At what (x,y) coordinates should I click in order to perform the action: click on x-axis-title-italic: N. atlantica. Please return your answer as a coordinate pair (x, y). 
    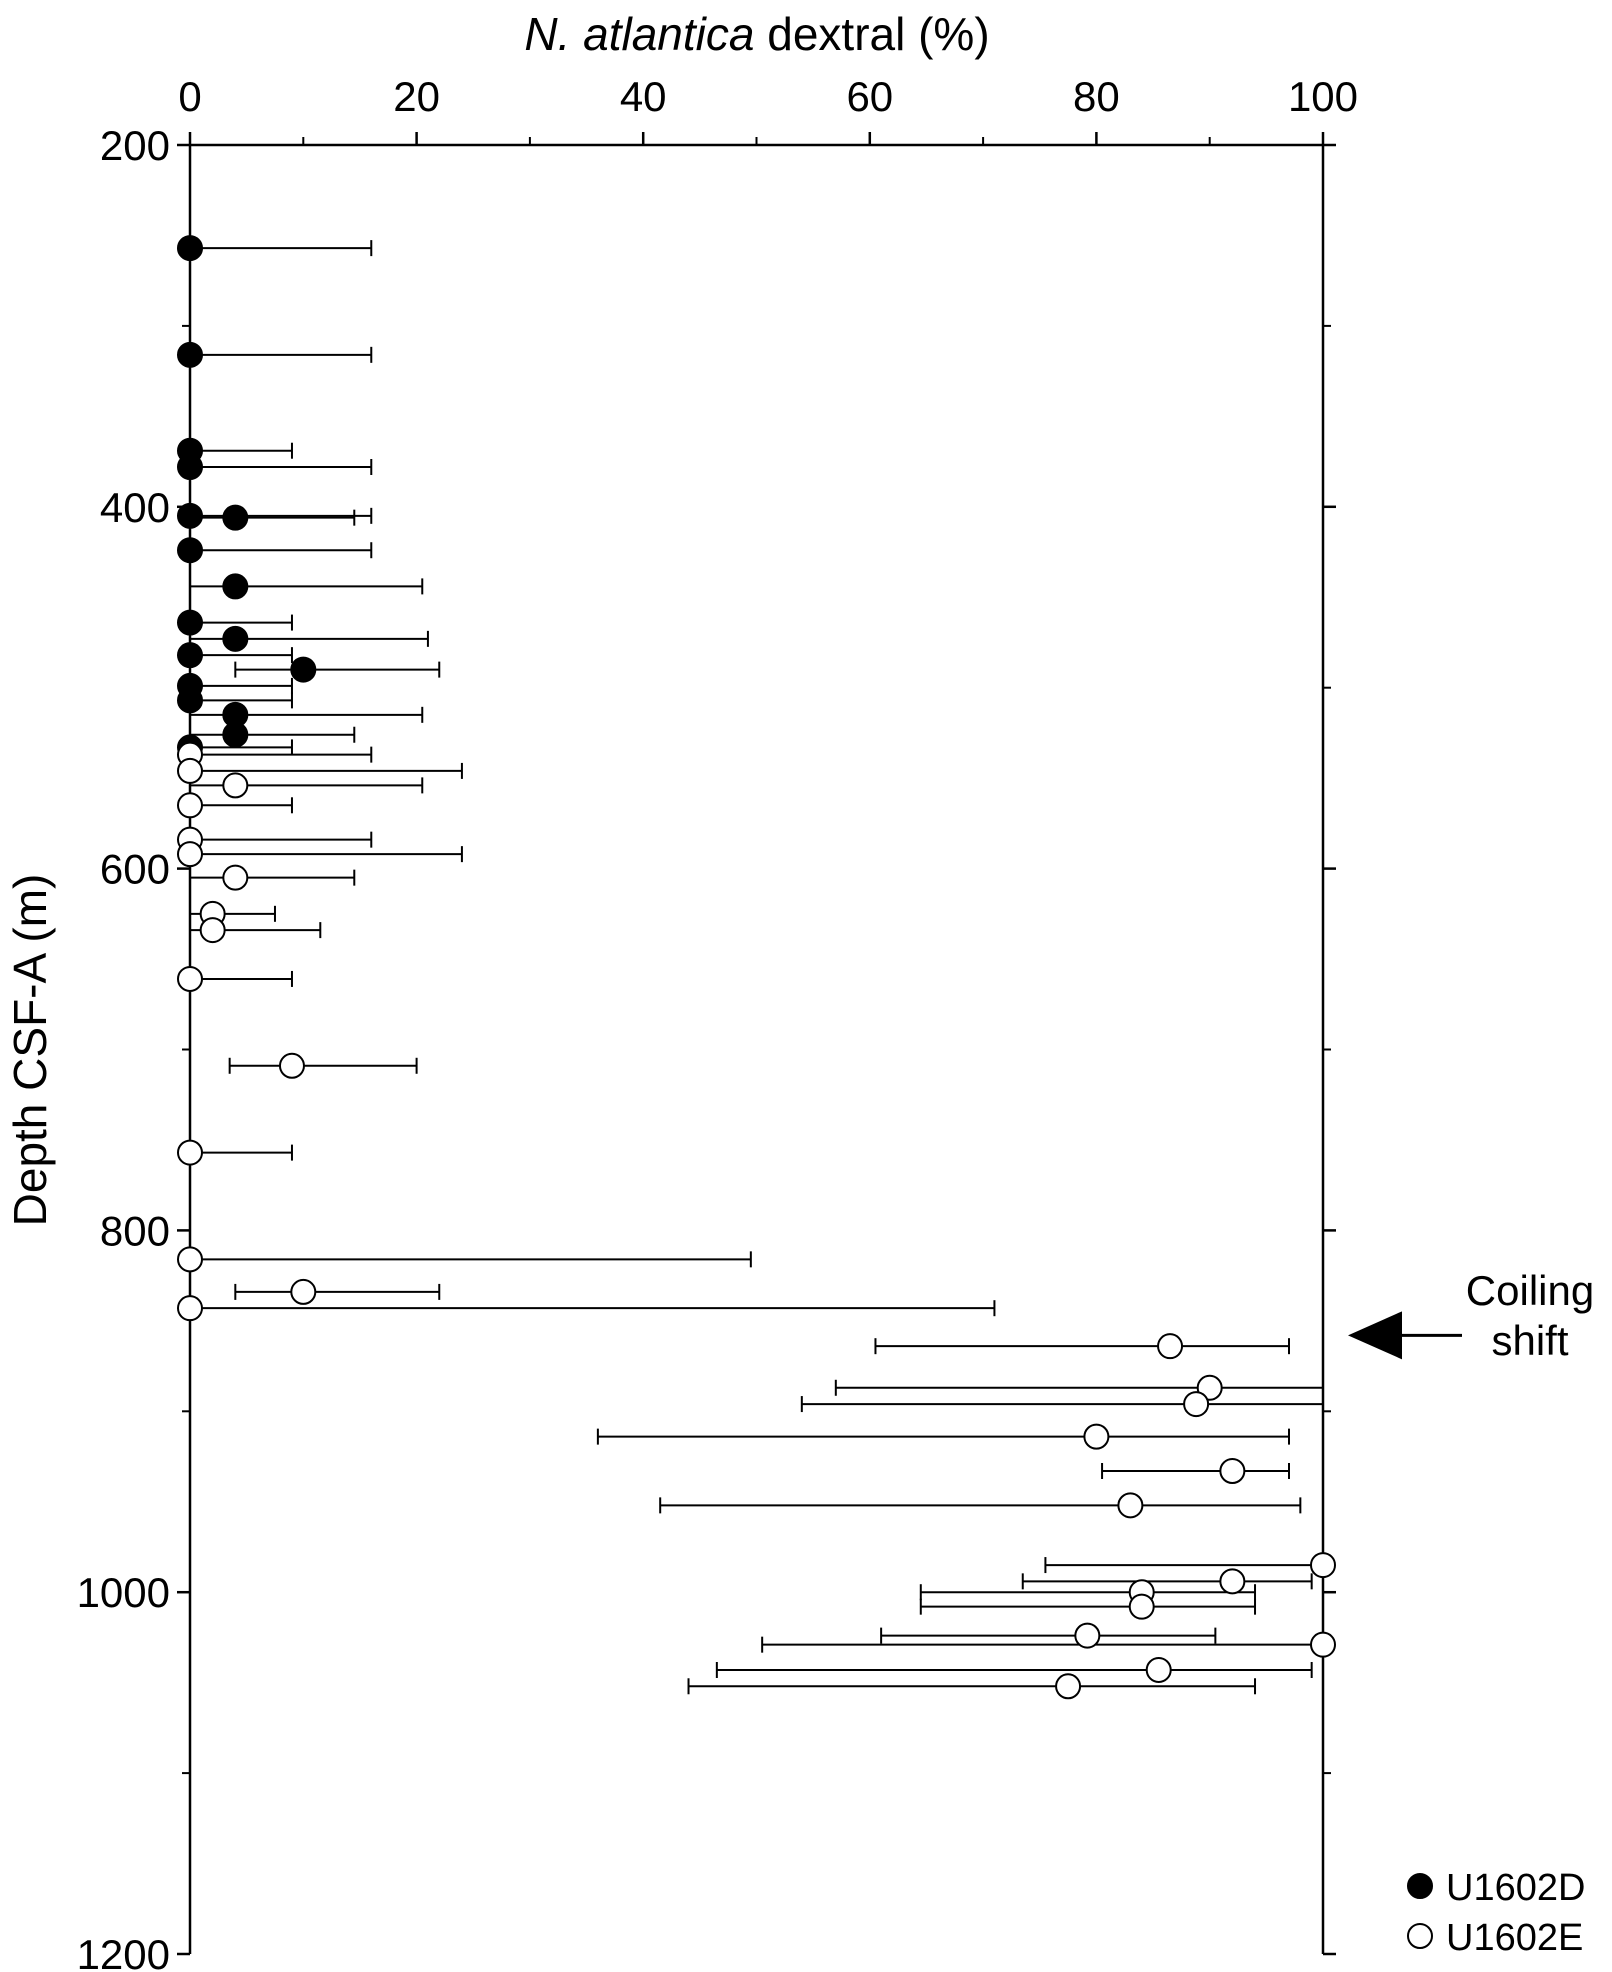
    Looking at the image, I should click on (639, 34).